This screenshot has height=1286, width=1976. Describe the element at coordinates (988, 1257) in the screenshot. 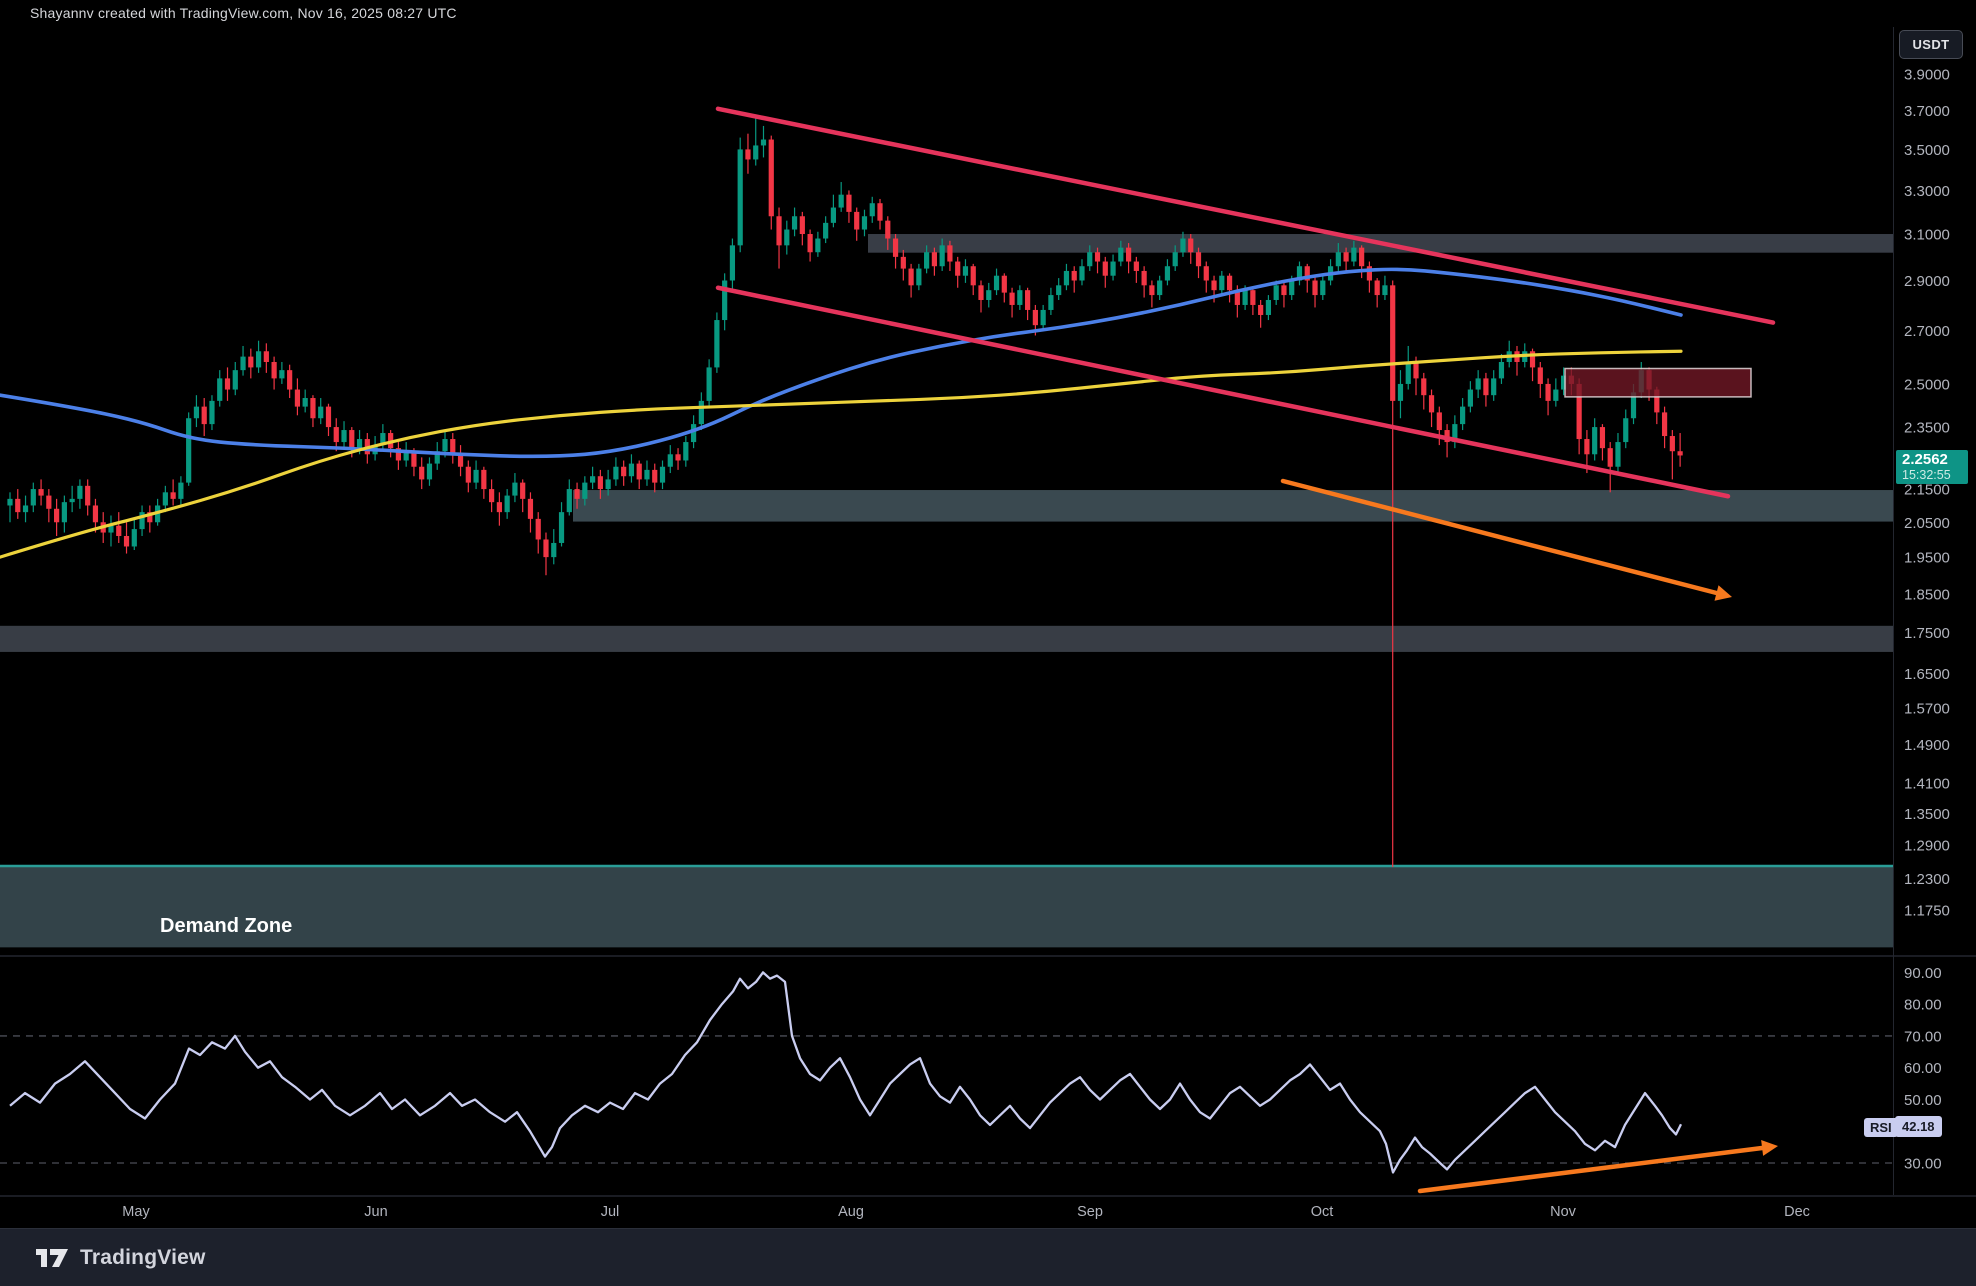

I see `bottom-toolbar: TradingView` at that location.